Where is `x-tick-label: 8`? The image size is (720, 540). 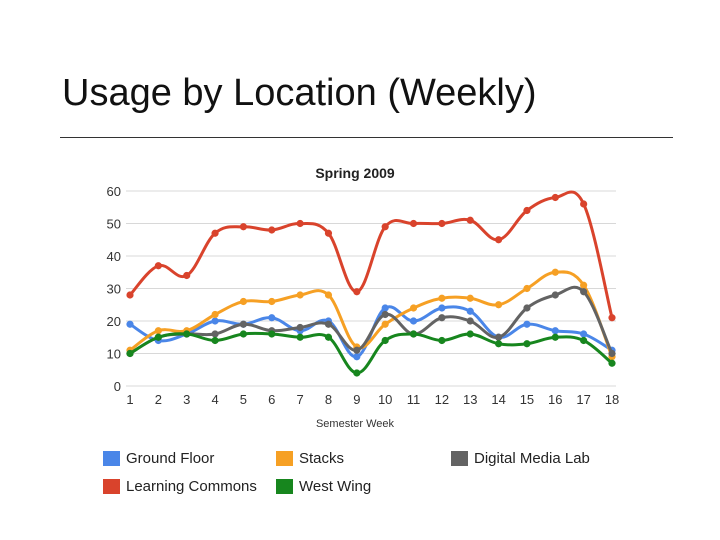
x-tick-label: 8 is located at coordinates (328, 399).